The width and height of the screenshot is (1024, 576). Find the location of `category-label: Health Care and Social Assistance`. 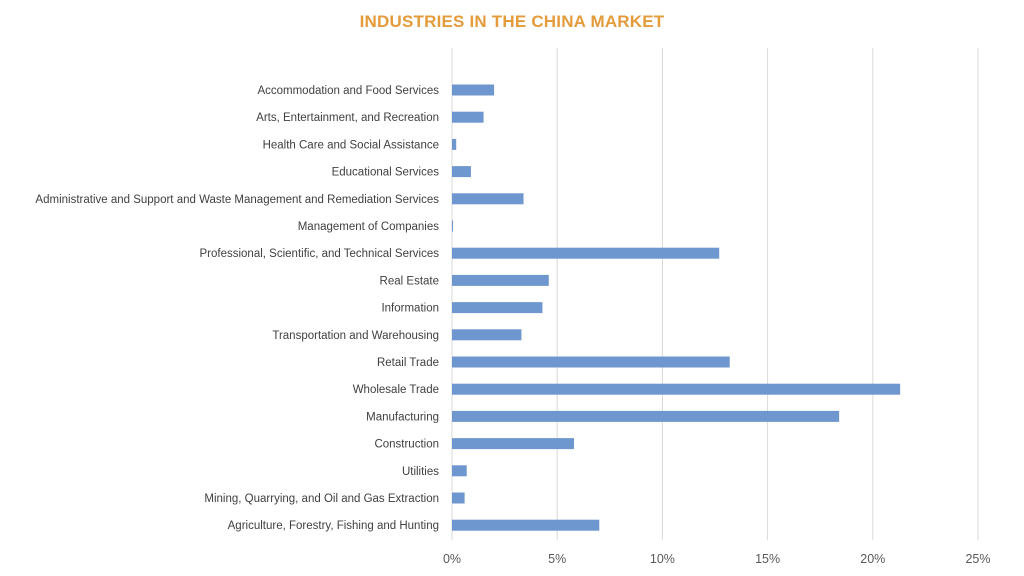

category-label: Health Care and Social Assistance is located at coordinates (351, 145).